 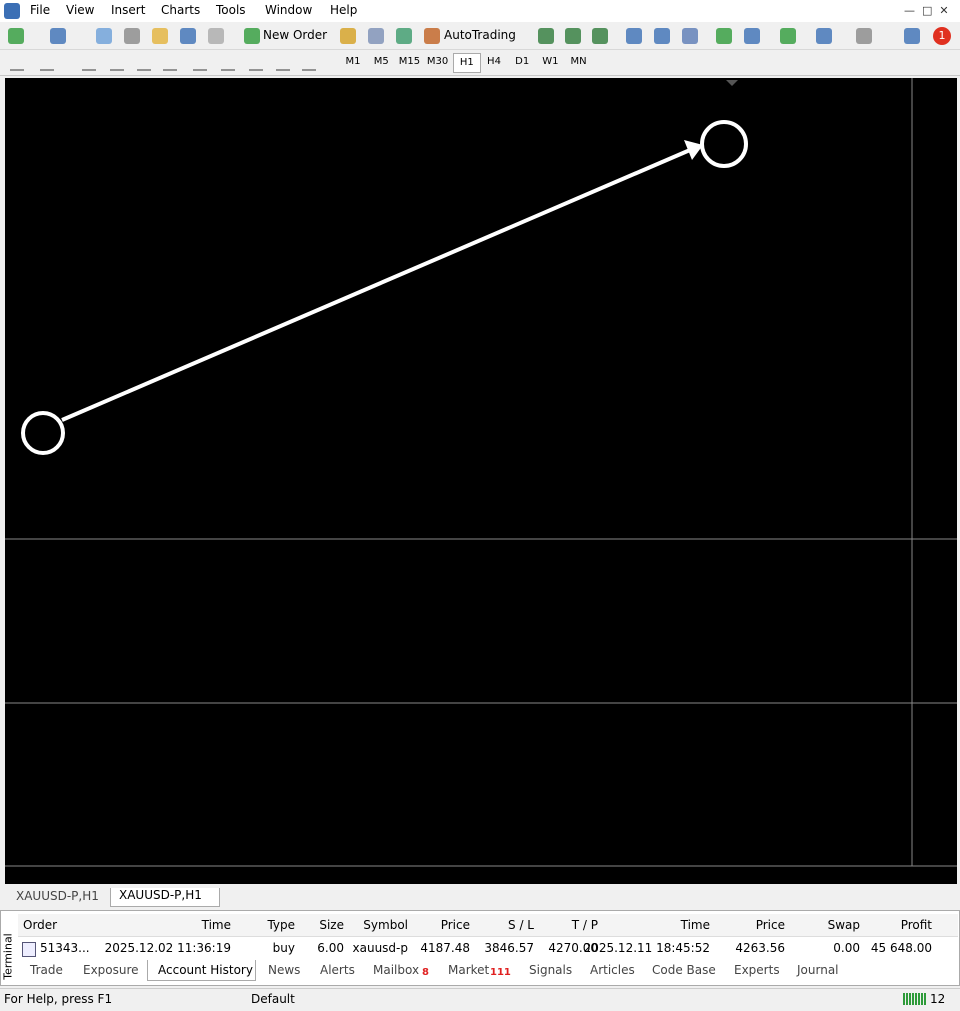 I want to click on terminal-tab: Mailbox, so click(x=396, y=970).